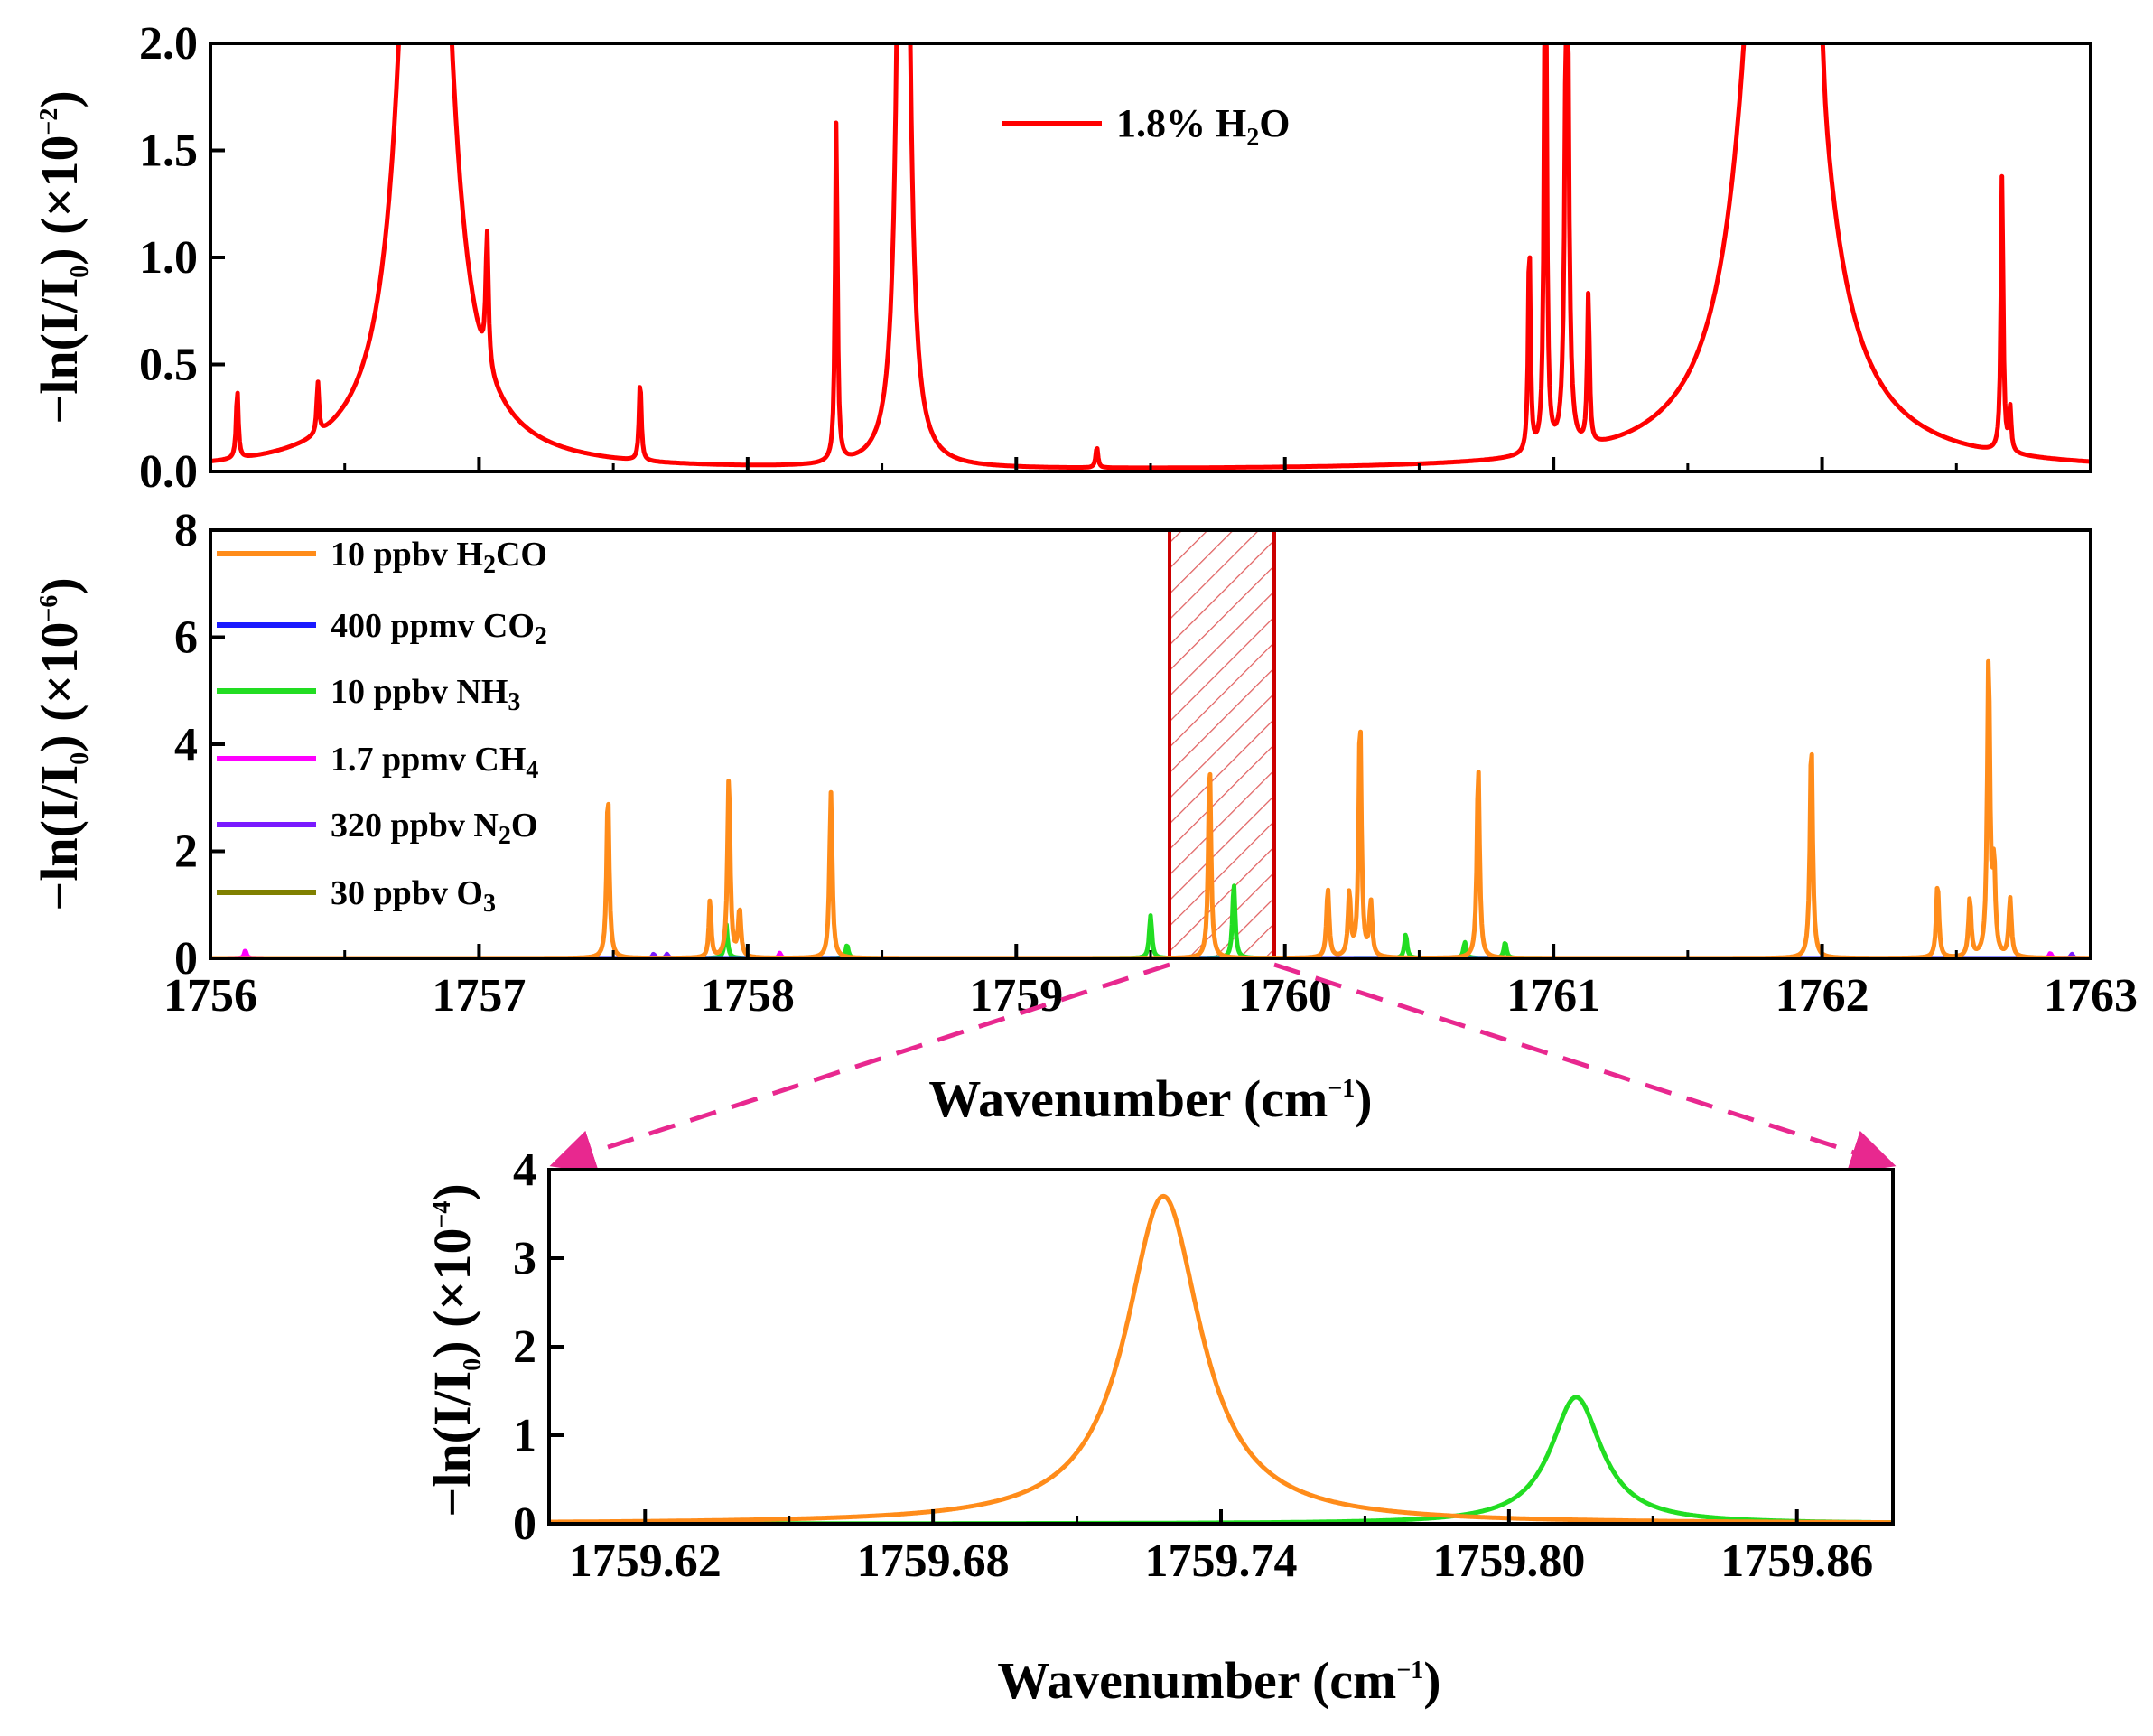 Image resolution: width=2153 pixels, height=1736 pixels. What do you see at coordinates (186, 530) in the screenshot?
I see `middle-ytick-label: 8` at bounding box center [186, 530].